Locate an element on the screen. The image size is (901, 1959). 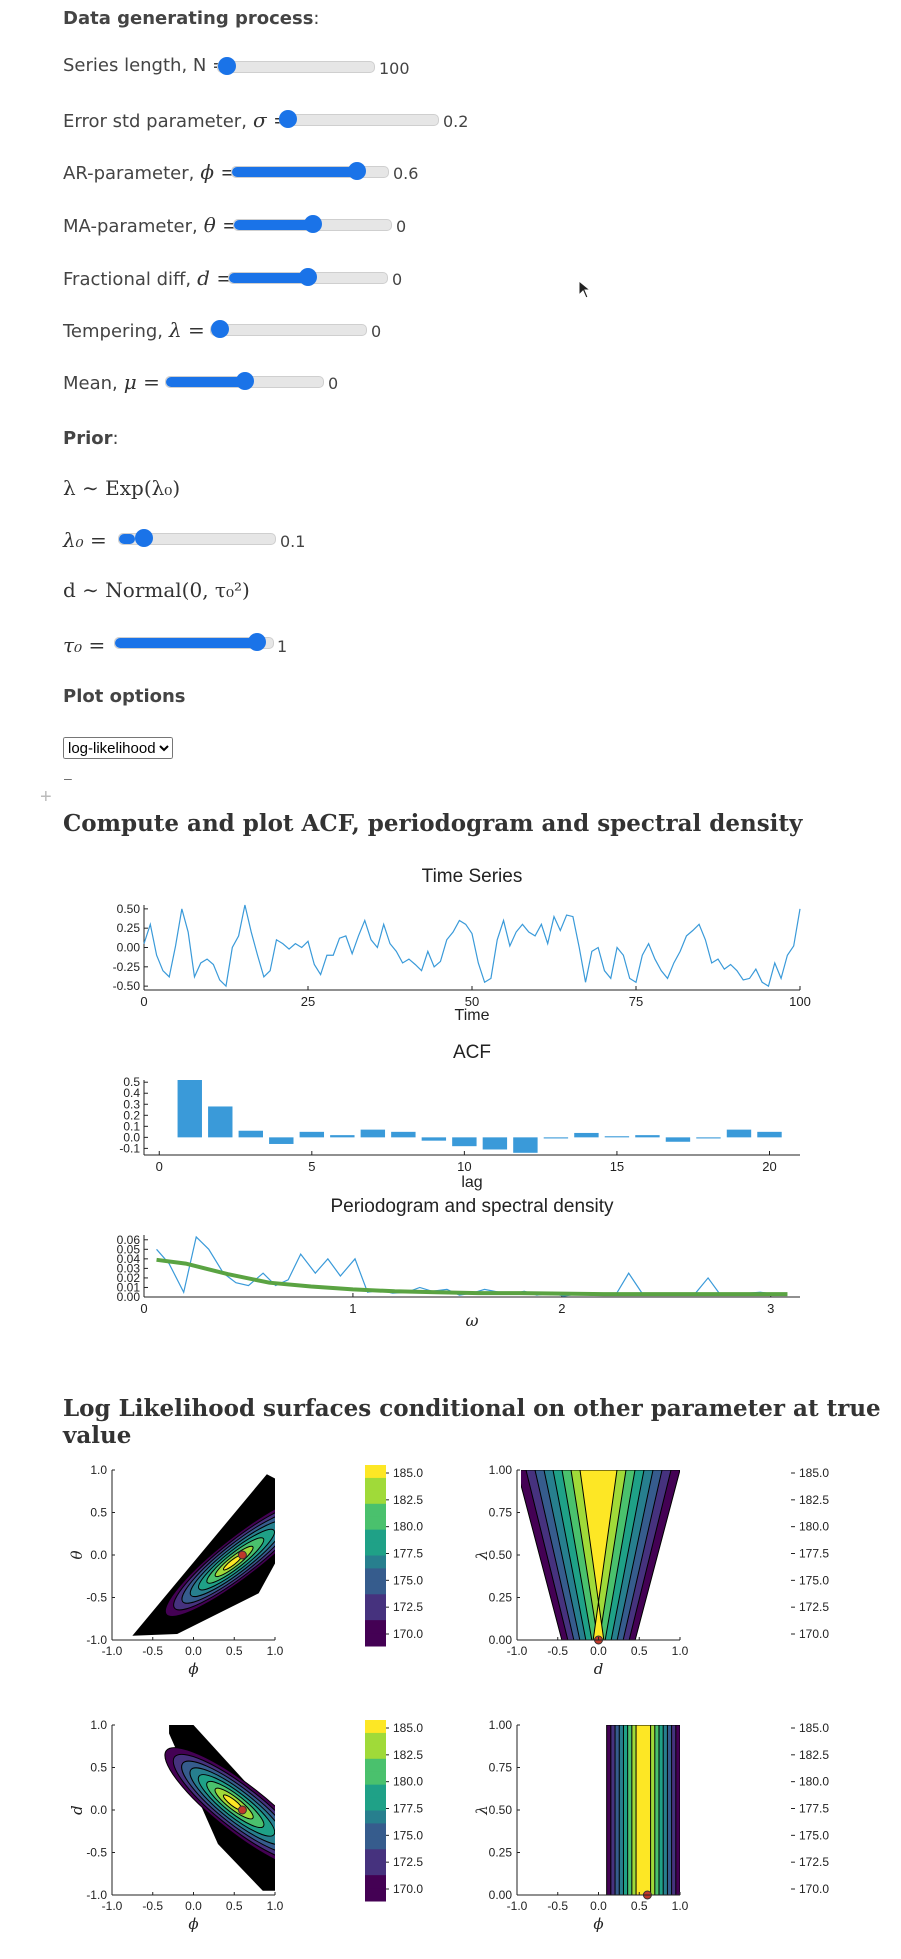
y-tick-label: -0.5 is located at coordinates (96, 1853).